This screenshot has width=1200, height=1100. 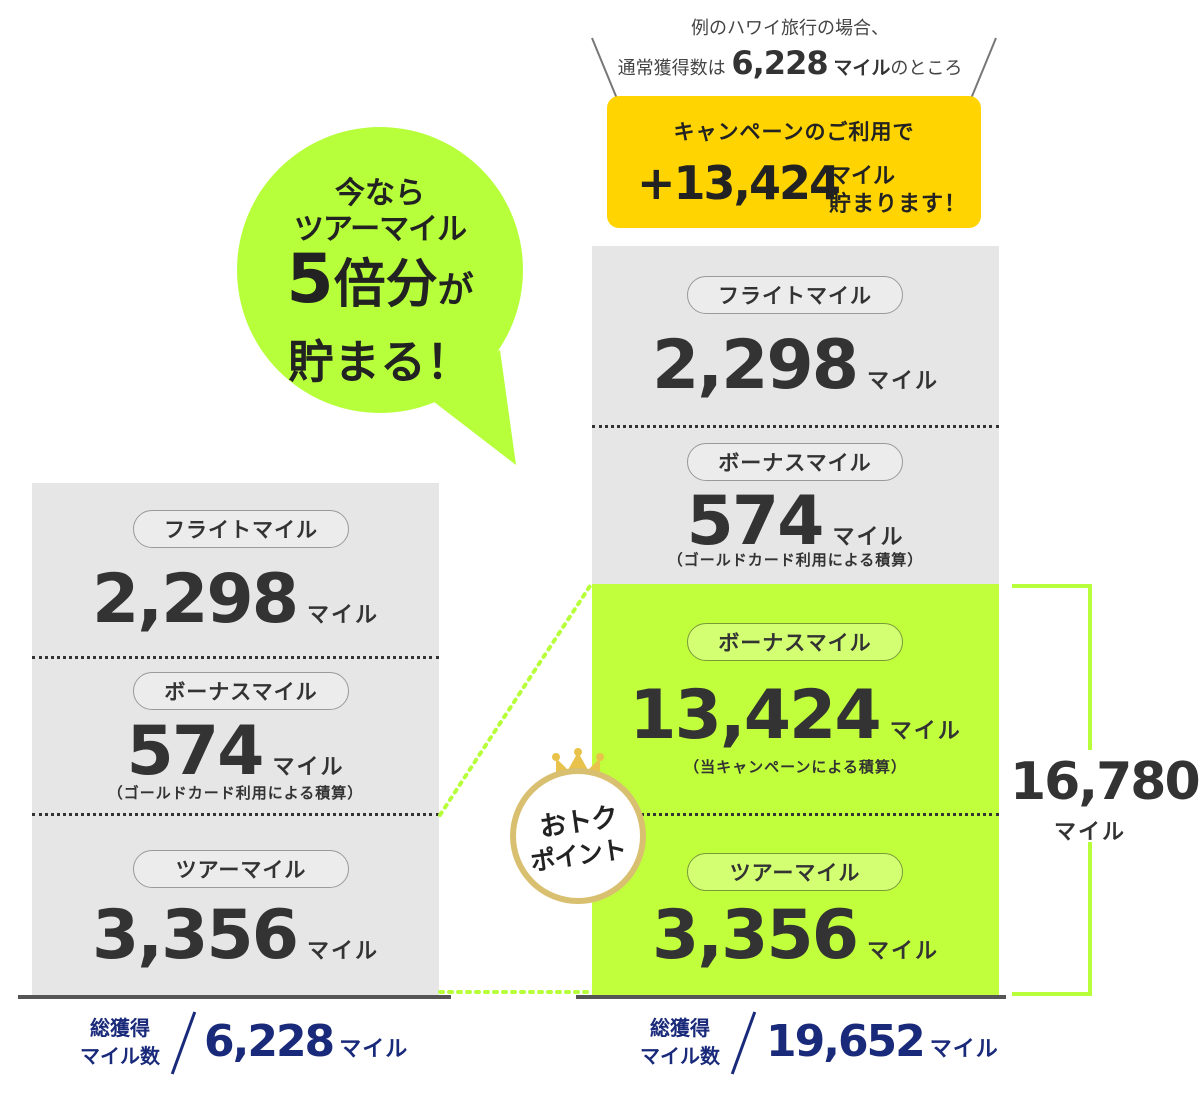 I want to click on bubble-line4: 貯まる！, so click(x=380, y=362).